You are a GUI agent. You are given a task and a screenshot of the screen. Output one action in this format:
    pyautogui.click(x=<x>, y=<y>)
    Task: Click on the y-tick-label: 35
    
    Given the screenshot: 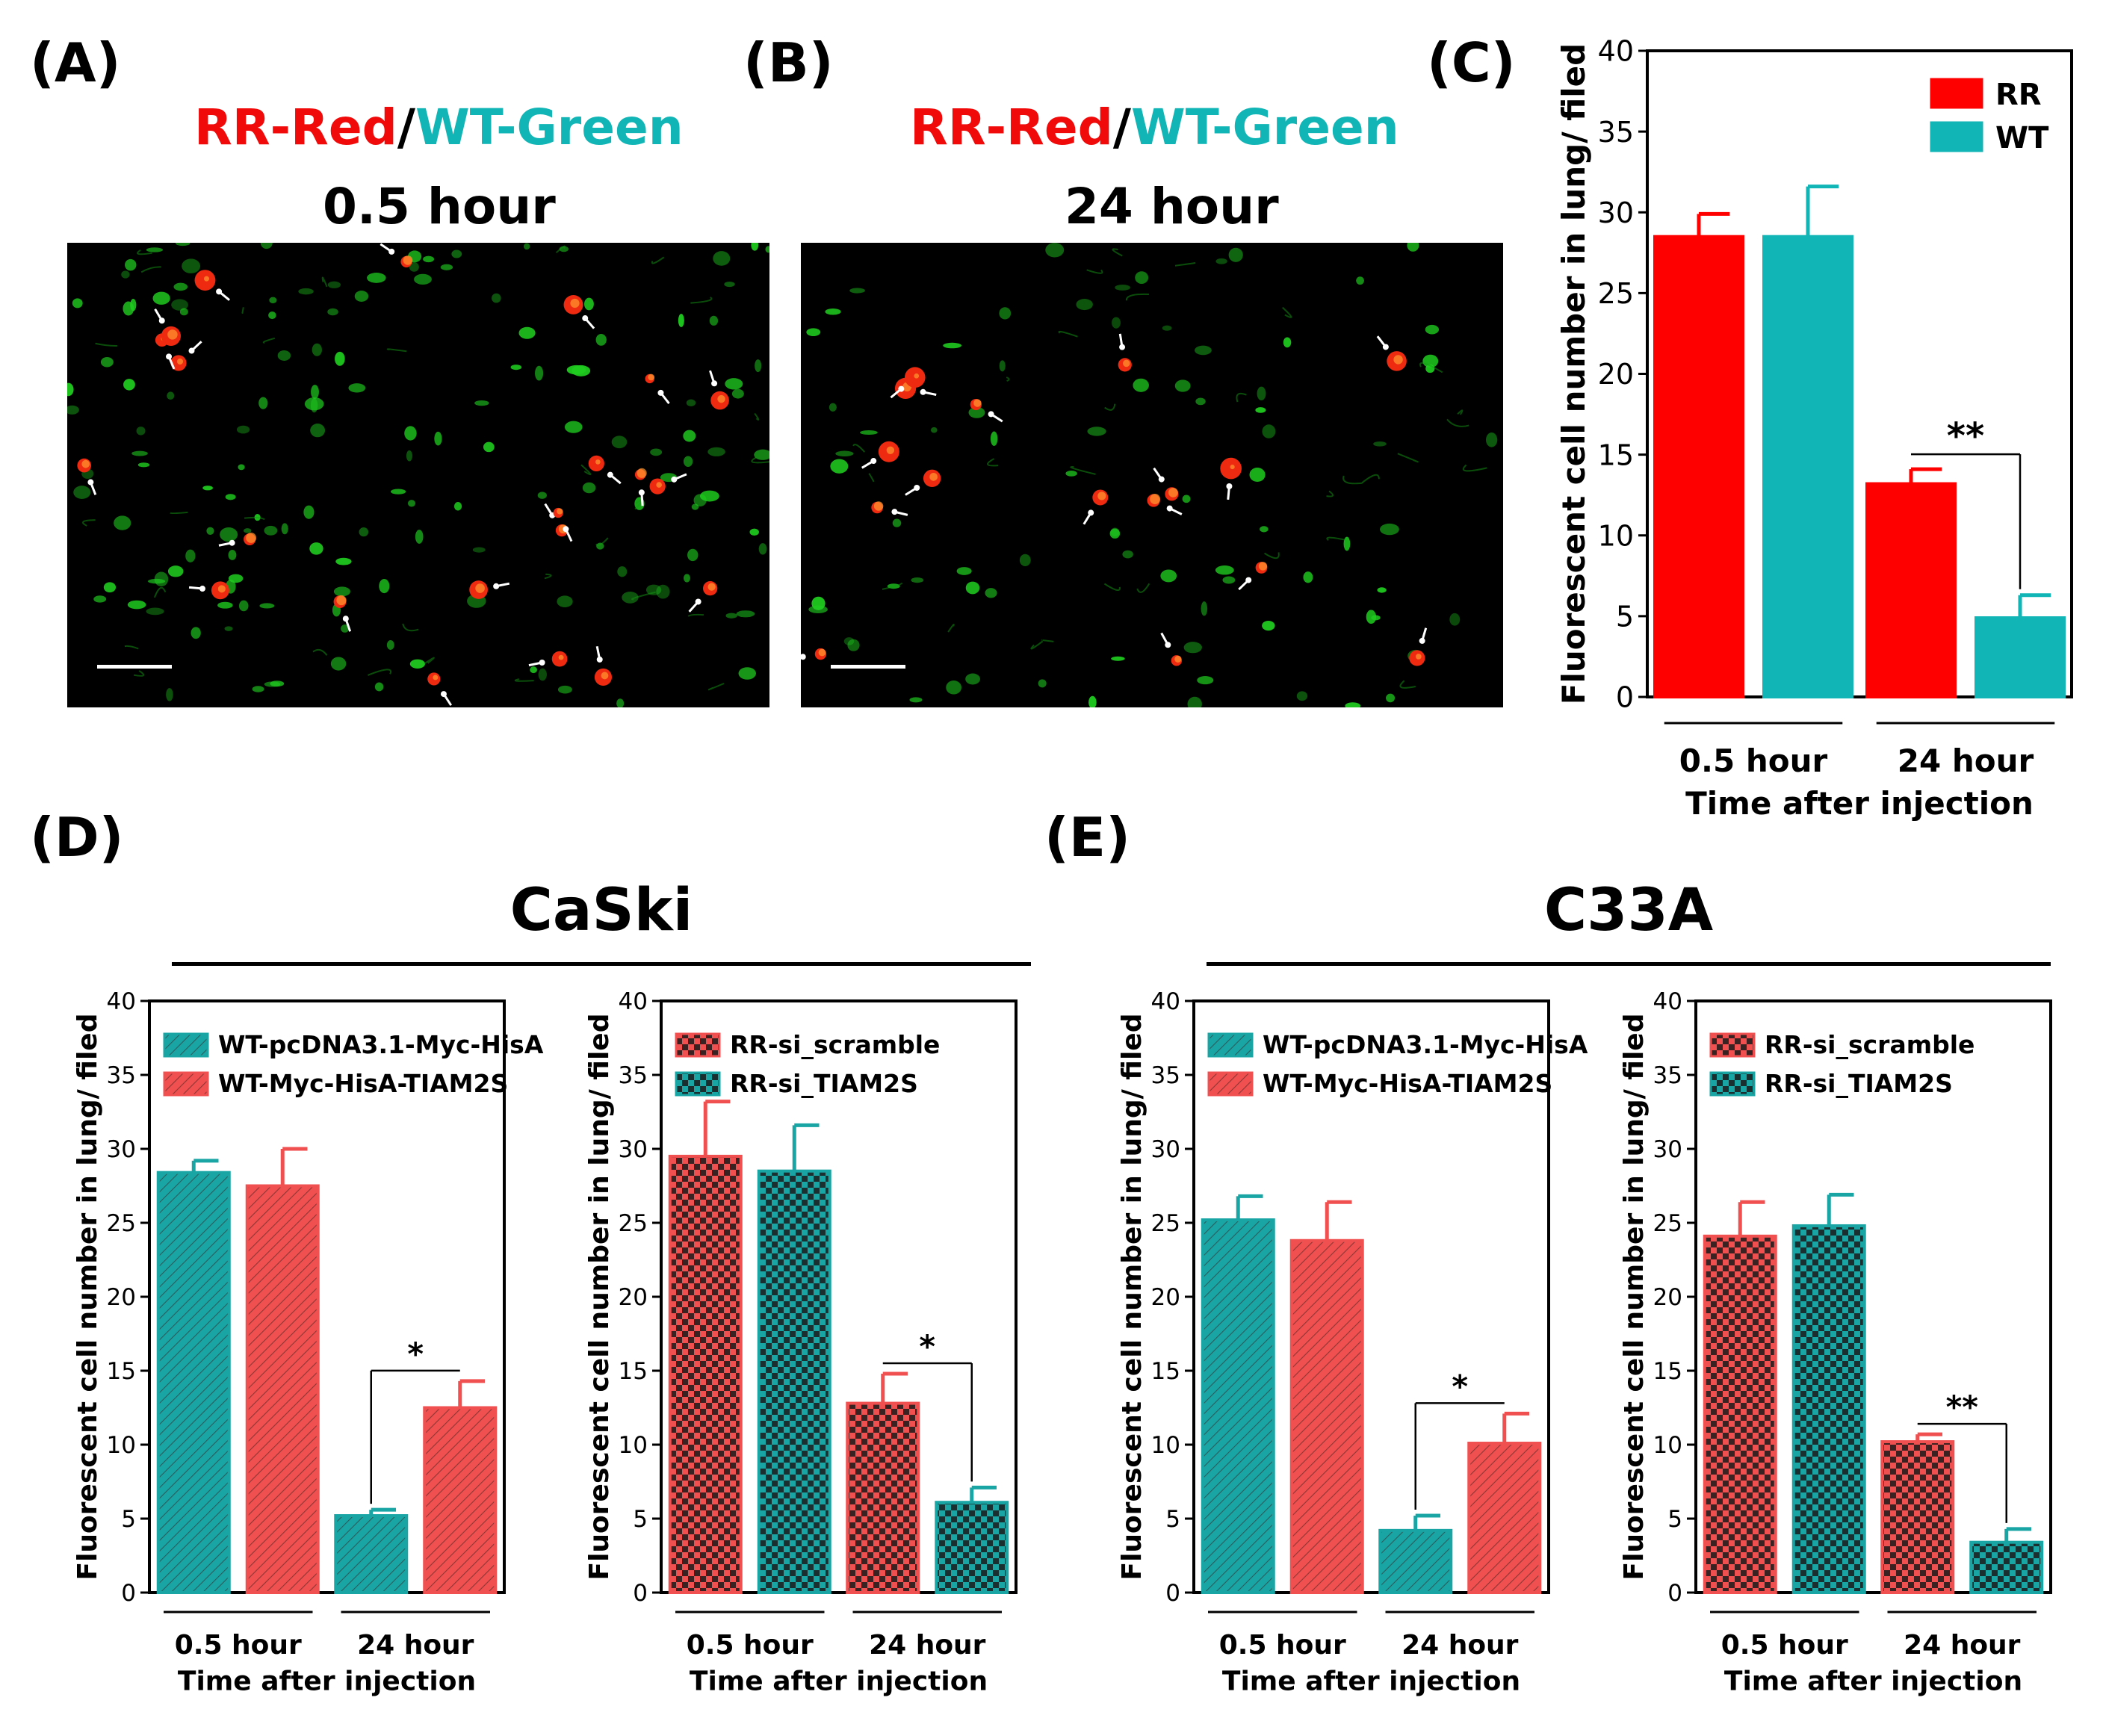 What is the action you would take?
    pyautogui.click(x=1667, y=1075)
    